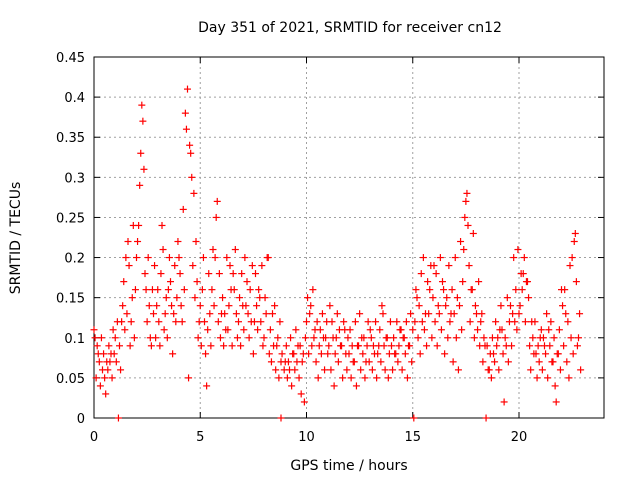 The width and height of the screenshot is (640, 480). Describe the element at coordinates (74, 98) in the screenshot. I see `y-tick-label: 0.4` at that location.